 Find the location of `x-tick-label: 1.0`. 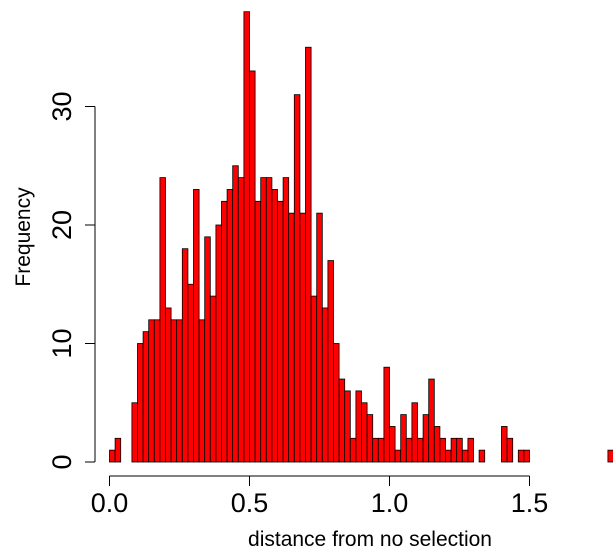

x-tick-label: 1.0 is located at coordinates (390, 503).